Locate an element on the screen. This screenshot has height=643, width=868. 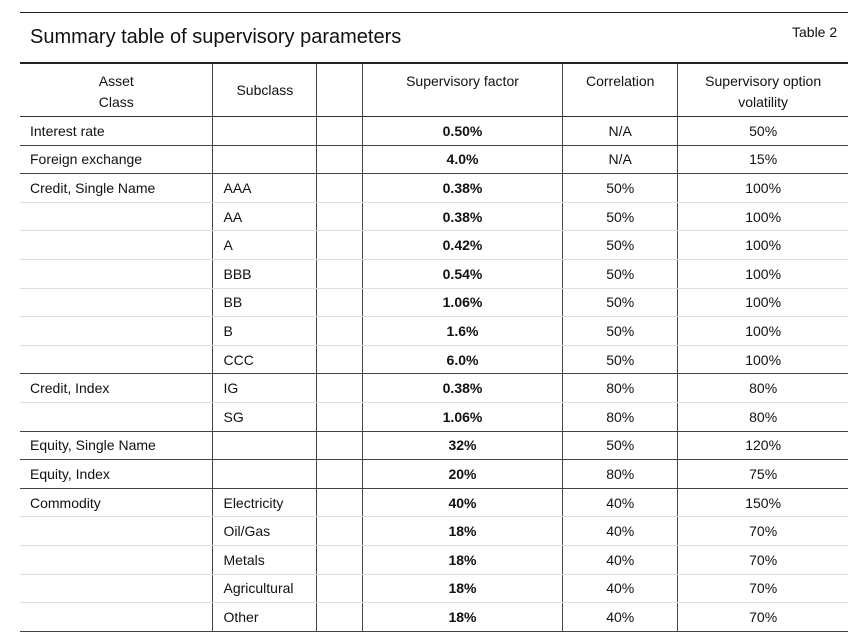
cell-subclass: Electricity is located at coordinates (264, 503).